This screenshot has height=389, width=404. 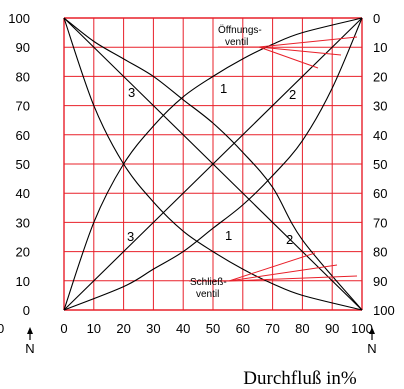 I want to click on y-right-tick-label: 20, so click(x=380, y=76).